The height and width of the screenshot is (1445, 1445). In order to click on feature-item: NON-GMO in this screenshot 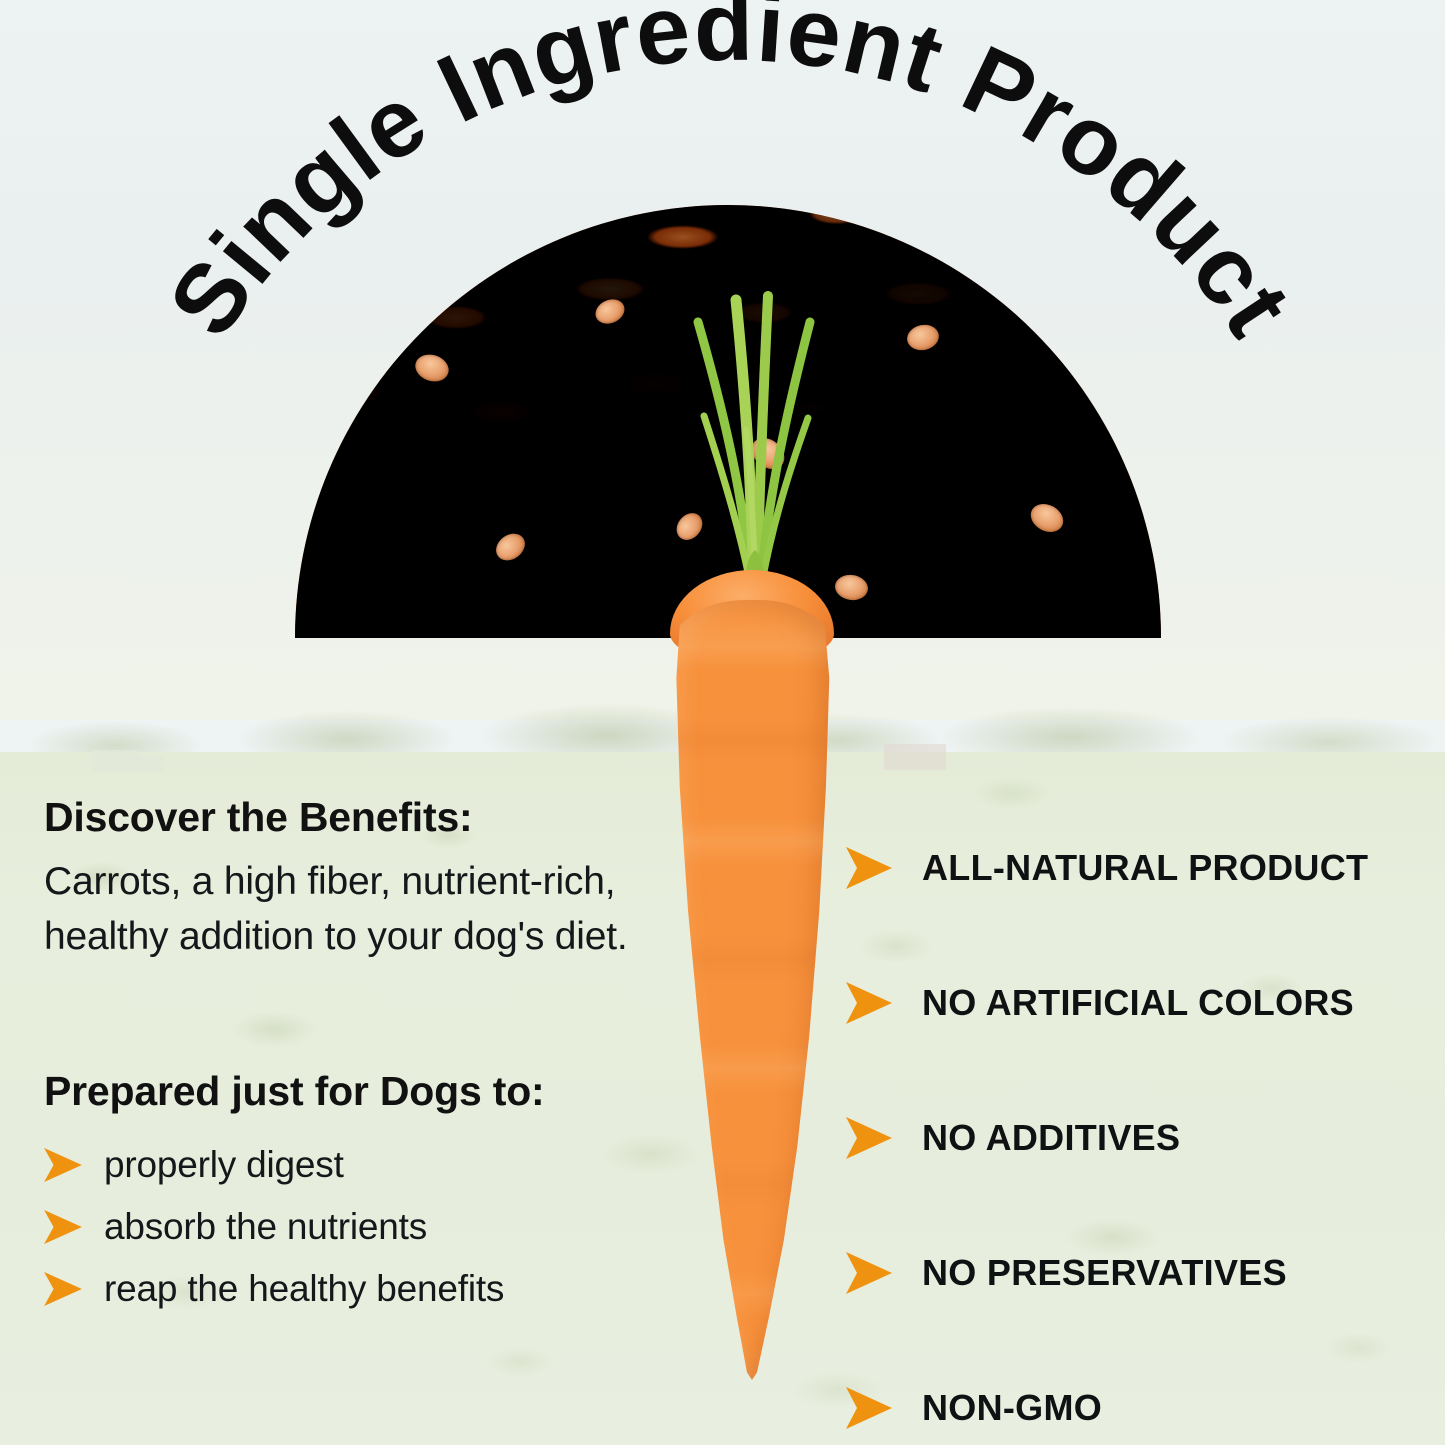, I will do `click(1131, 1392)`.